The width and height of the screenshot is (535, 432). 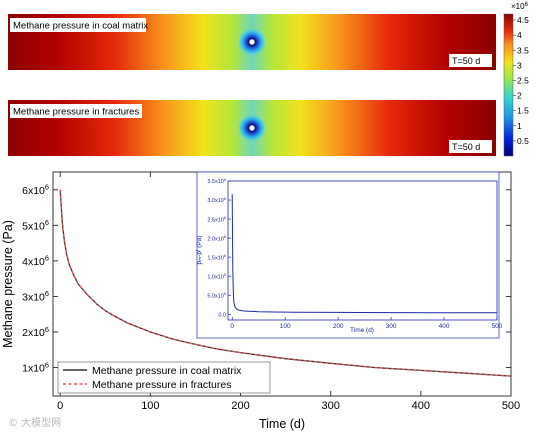 What do you see at coordinates (161, 385) in the screenshot?
I see `legend-label-fracture: Methane pressure in fractures` at bounding box center [161, 385].